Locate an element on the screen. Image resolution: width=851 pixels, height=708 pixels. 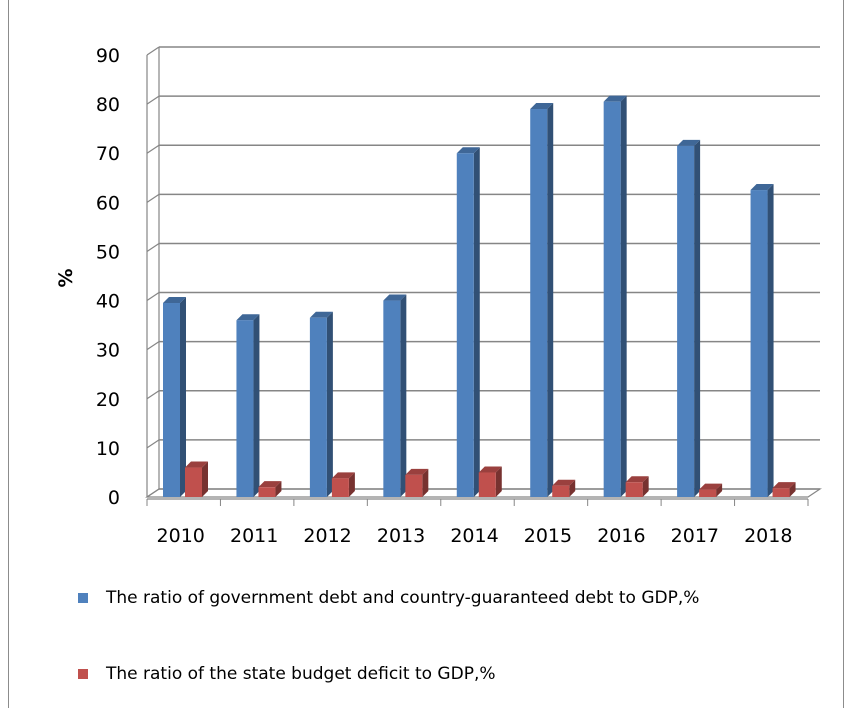
y-tick-label: 80 is located at coordinates (108, 105).